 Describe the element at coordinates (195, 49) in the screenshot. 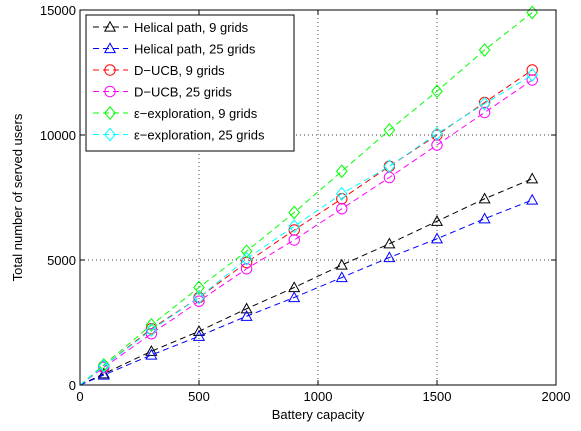

I see `legend-label: Helical path, 25 grids` at that location.